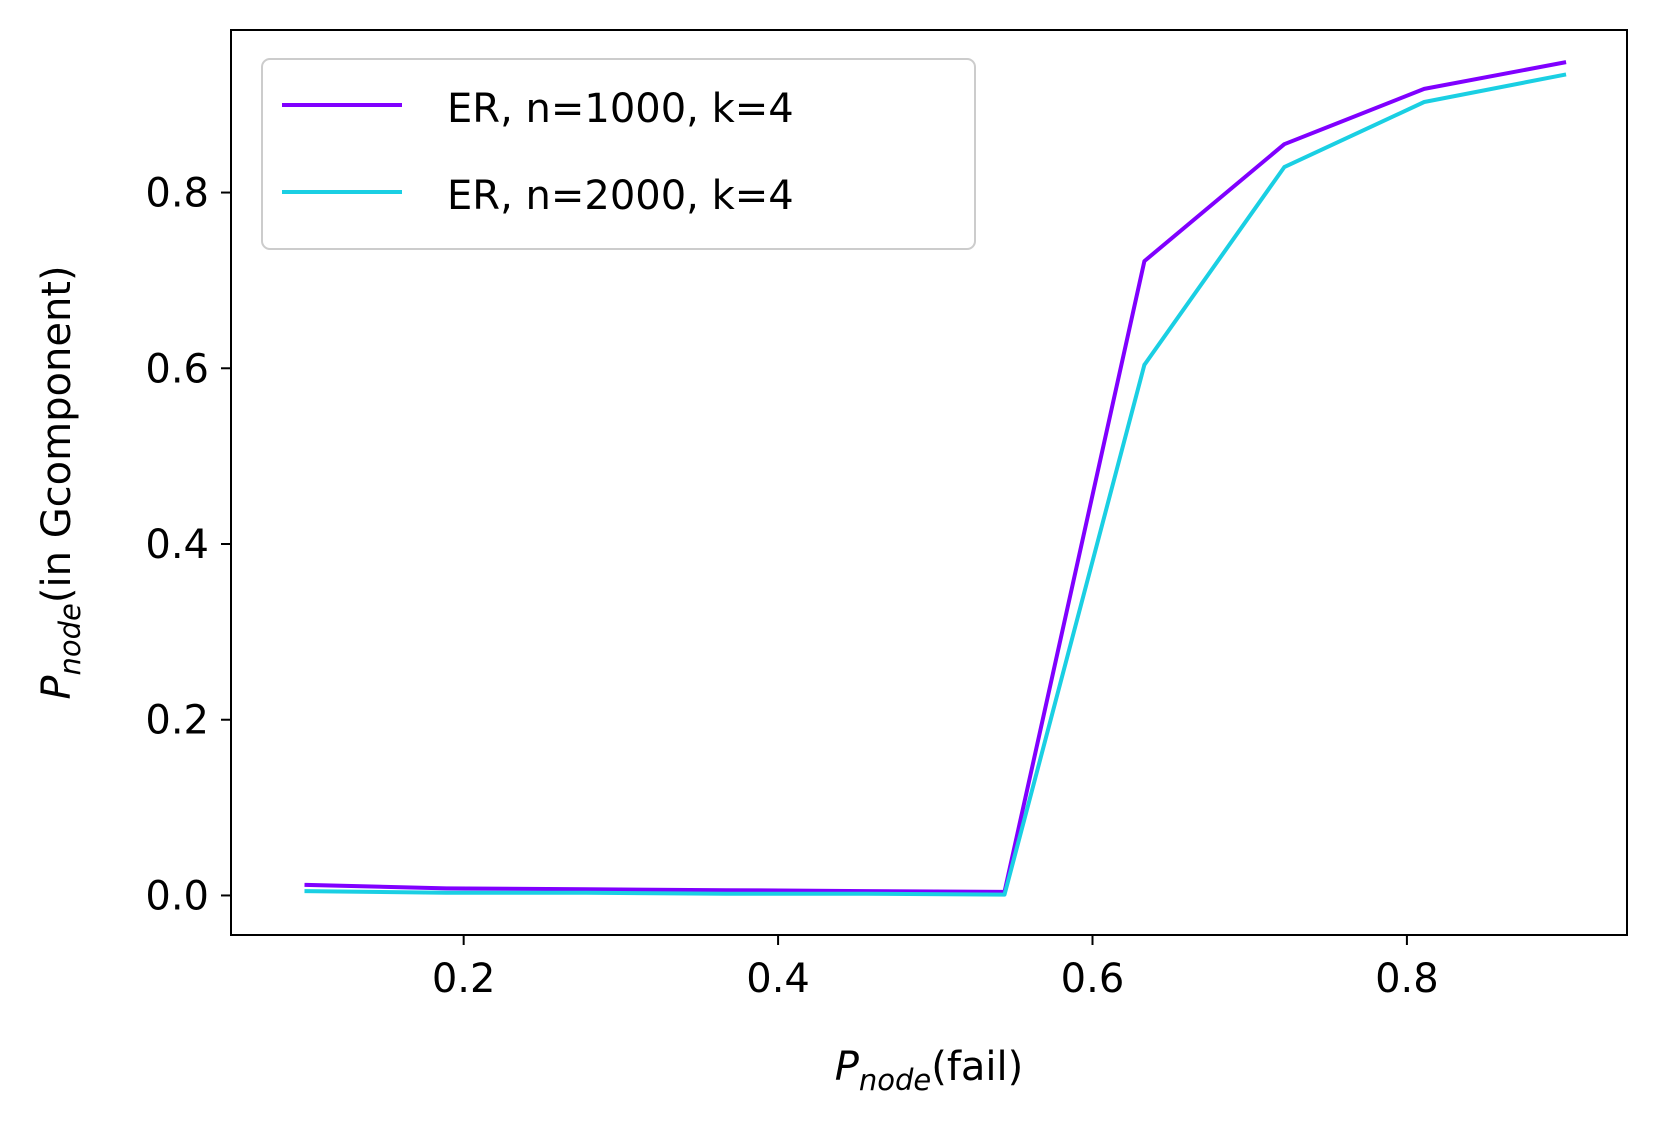 This screenshot has width=1654, height=1127. Describe the element at coordinates (847, 1067) in the screenshot. I see `x-axis-label-main: P` at that location.